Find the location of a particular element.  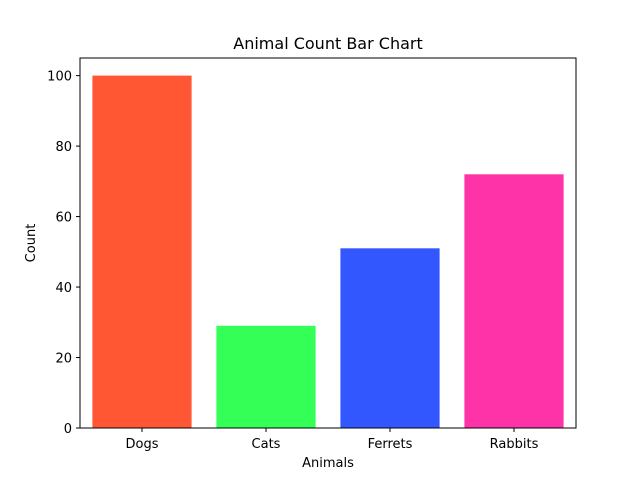

chart-title: Animal Count Bar Chart is located at coordinates (327, 43).